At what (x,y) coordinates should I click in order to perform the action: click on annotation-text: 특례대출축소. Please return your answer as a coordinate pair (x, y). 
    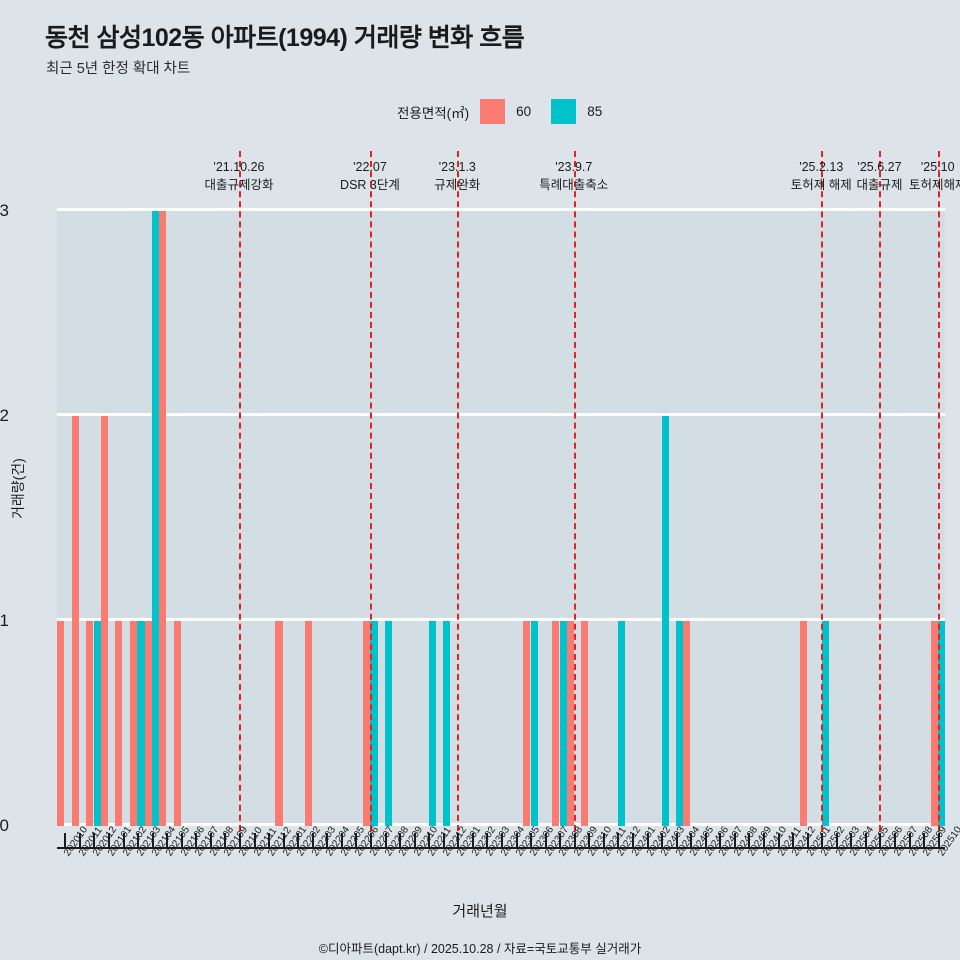
    Looking at the image, I should click on (574, 185).